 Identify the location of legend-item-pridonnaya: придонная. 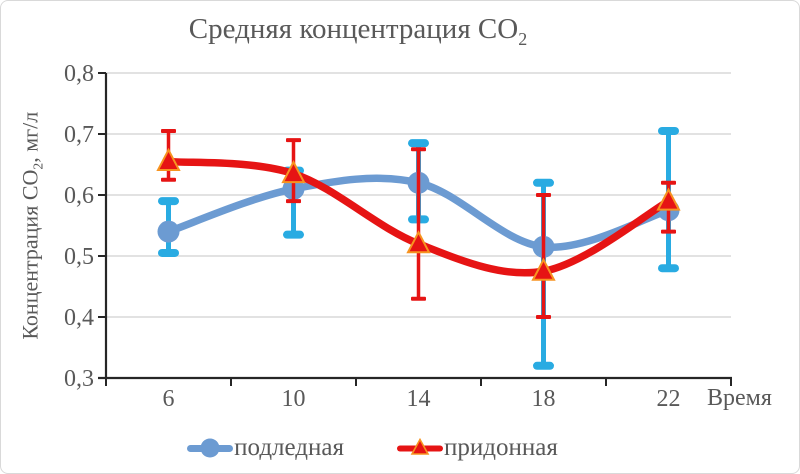
(477, 448).